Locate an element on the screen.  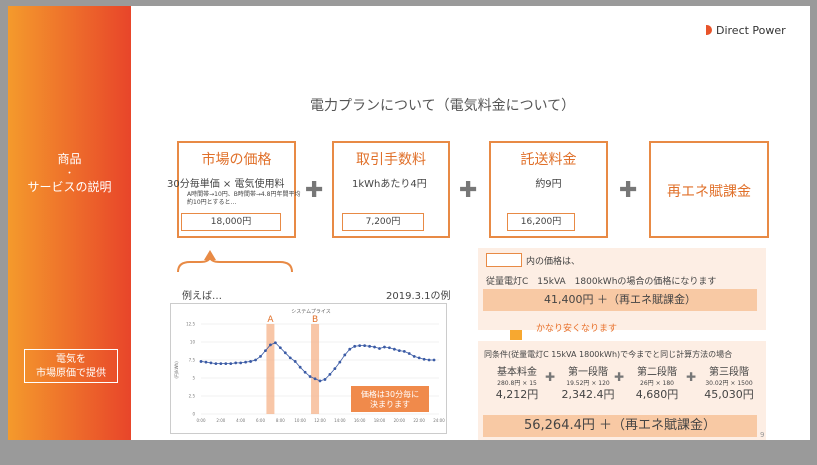
x-tick-label: 22:00 is located at coordinates (419, 420).